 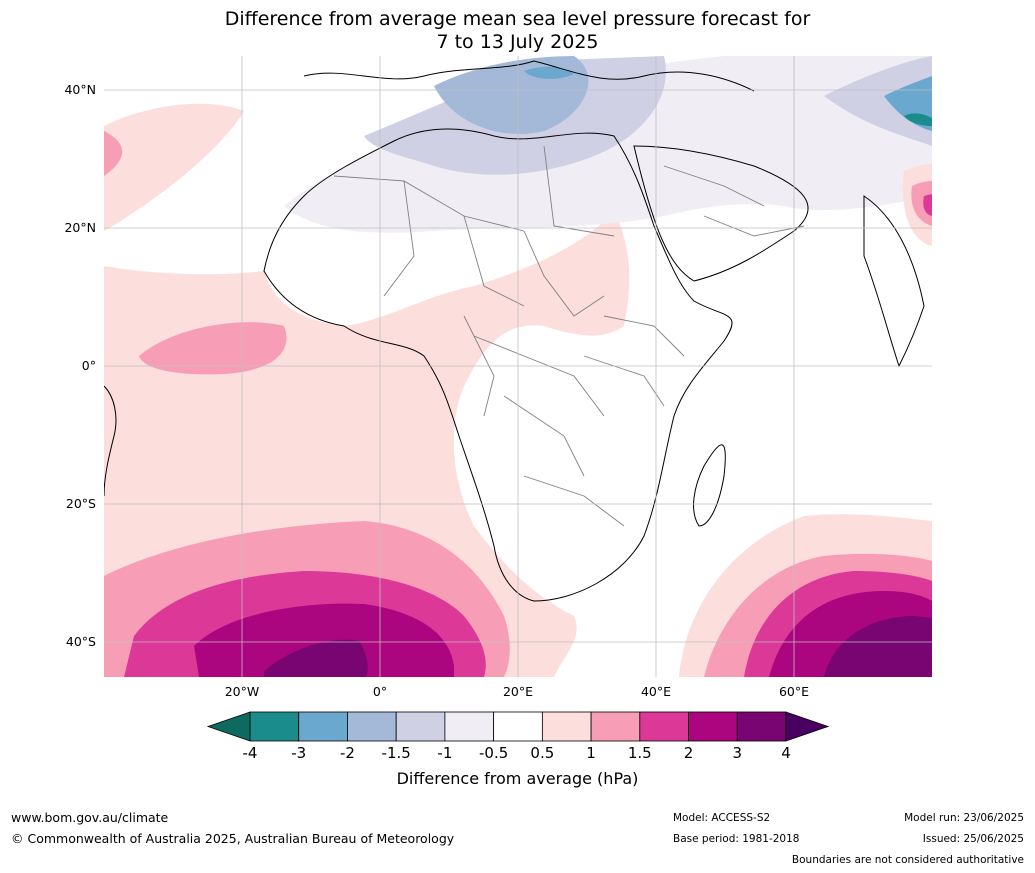 I want to click on title-line-2: 7 to 13 July 2025, so click(x=517, y=42).